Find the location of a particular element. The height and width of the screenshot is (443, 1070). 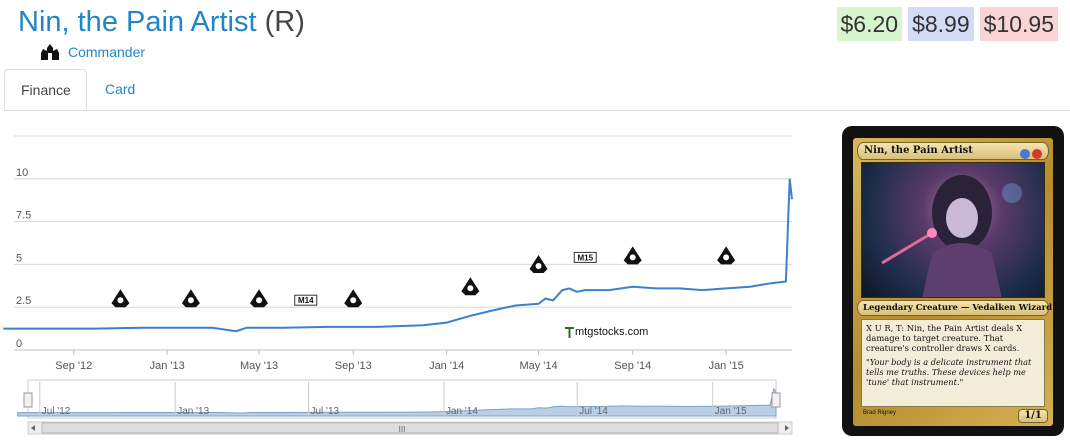

card-title-bar: Nin, the Pain Artist is located at coordinates (953, 151).